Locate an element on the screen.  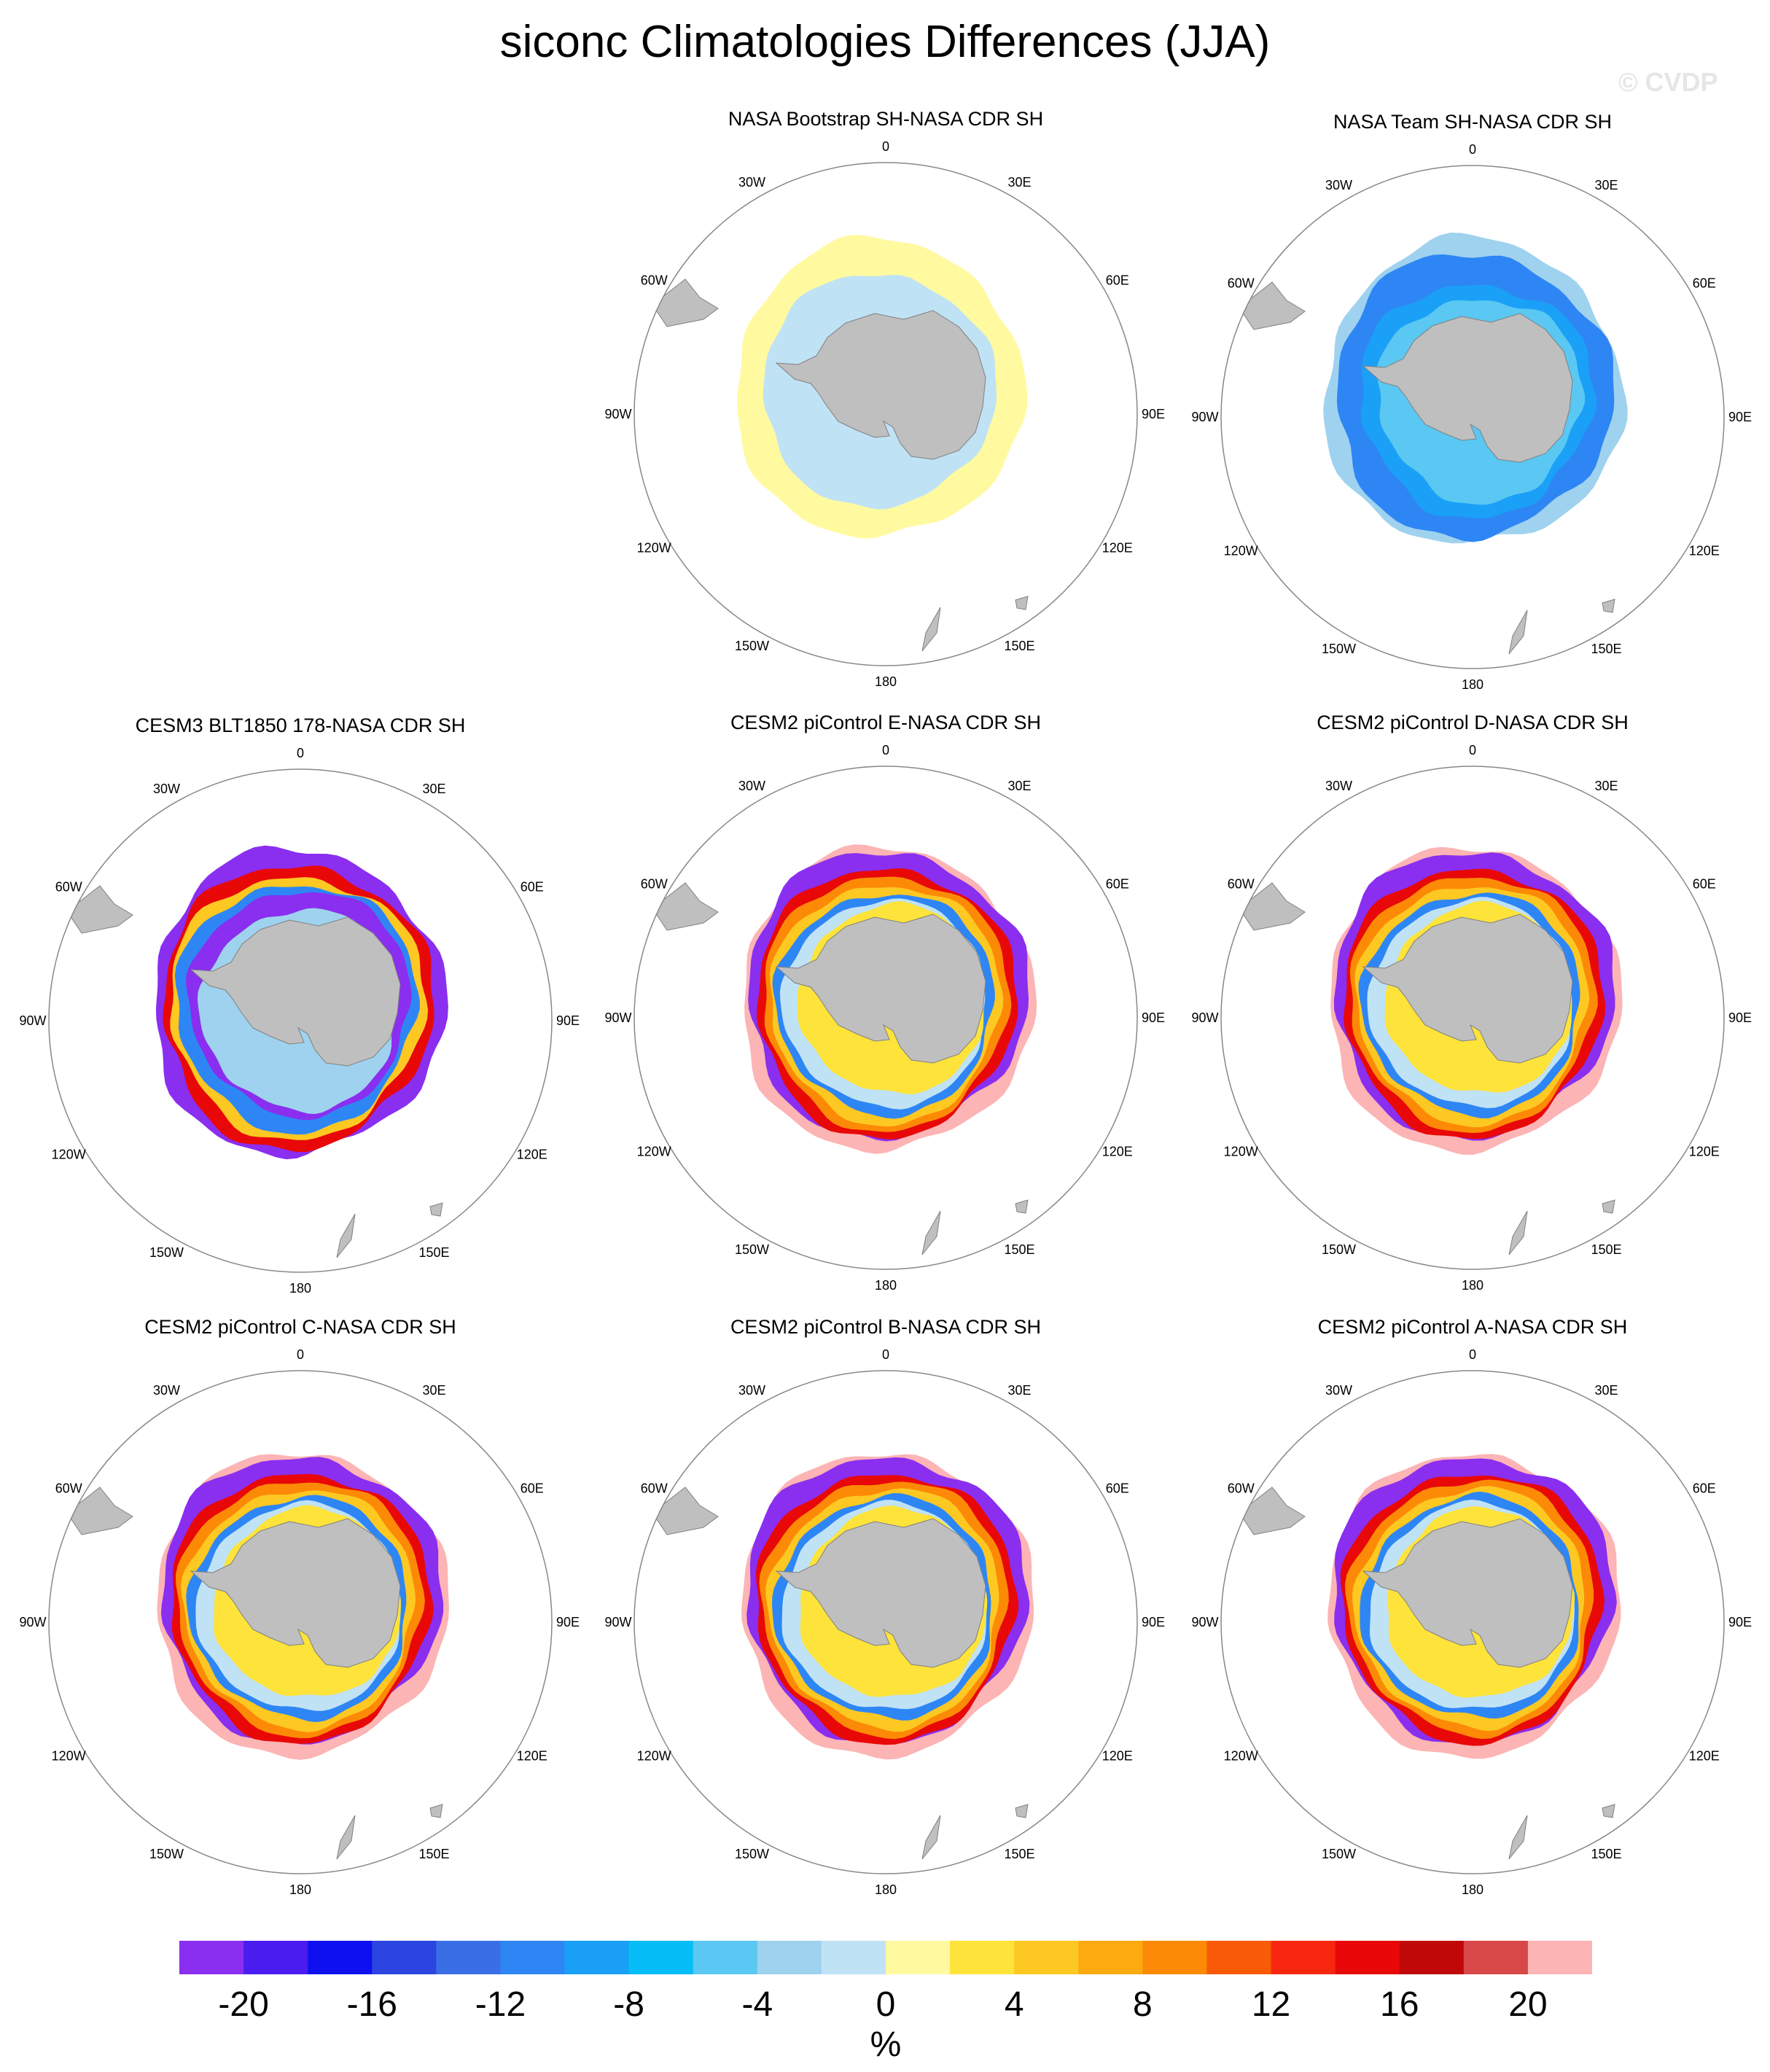
watermark: © CVDP is located at coordinates (1668, 82).